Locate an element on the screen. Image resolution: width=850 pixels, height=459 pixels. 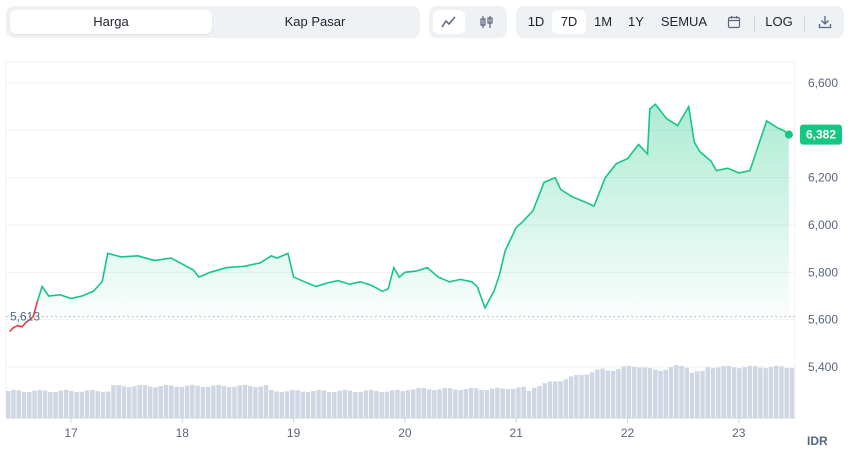
y-tick-label: 6,600 is located at coordinates (823, 83).